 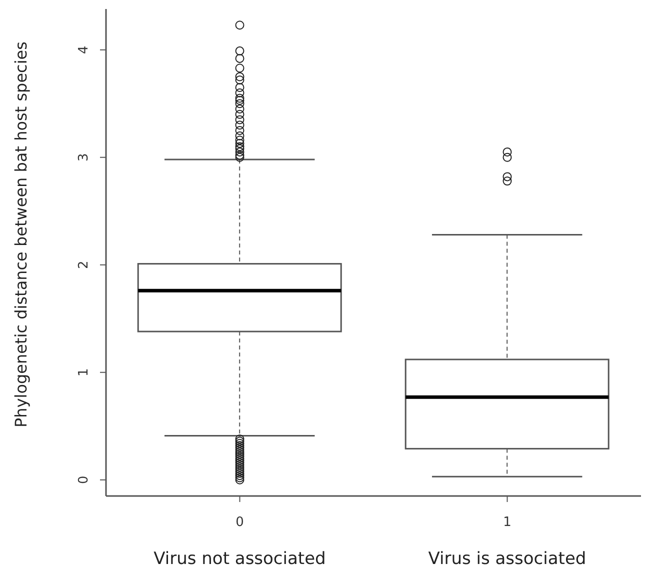 I want to click on y-tick-label: 2, so click(x=84, y=265).